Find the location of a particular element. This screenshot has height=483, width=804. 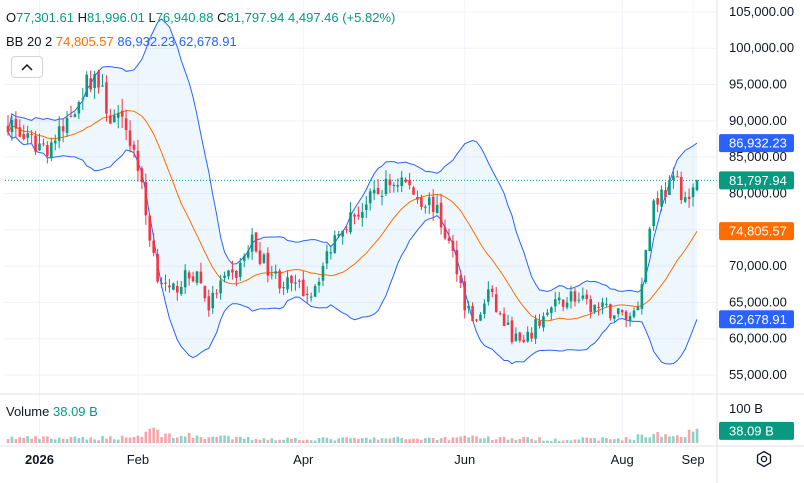

volume-legend: Volume 38.09 B is located at coordinates (52, 411).